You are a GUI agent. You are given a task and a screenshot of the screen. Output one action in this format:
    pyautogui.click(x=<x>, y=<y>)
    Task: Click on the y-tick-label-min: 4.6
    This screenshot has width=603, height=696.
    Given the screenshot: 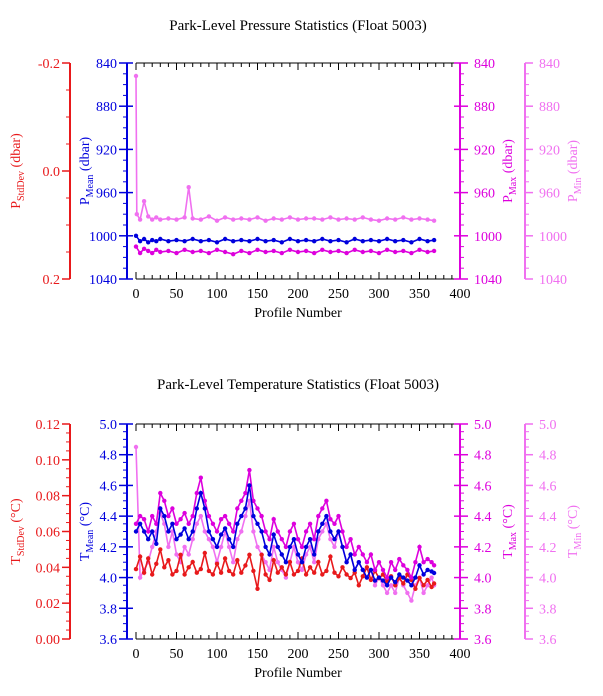 What is the action you would take?
    pyautogui.click(x=548, y=486)
    